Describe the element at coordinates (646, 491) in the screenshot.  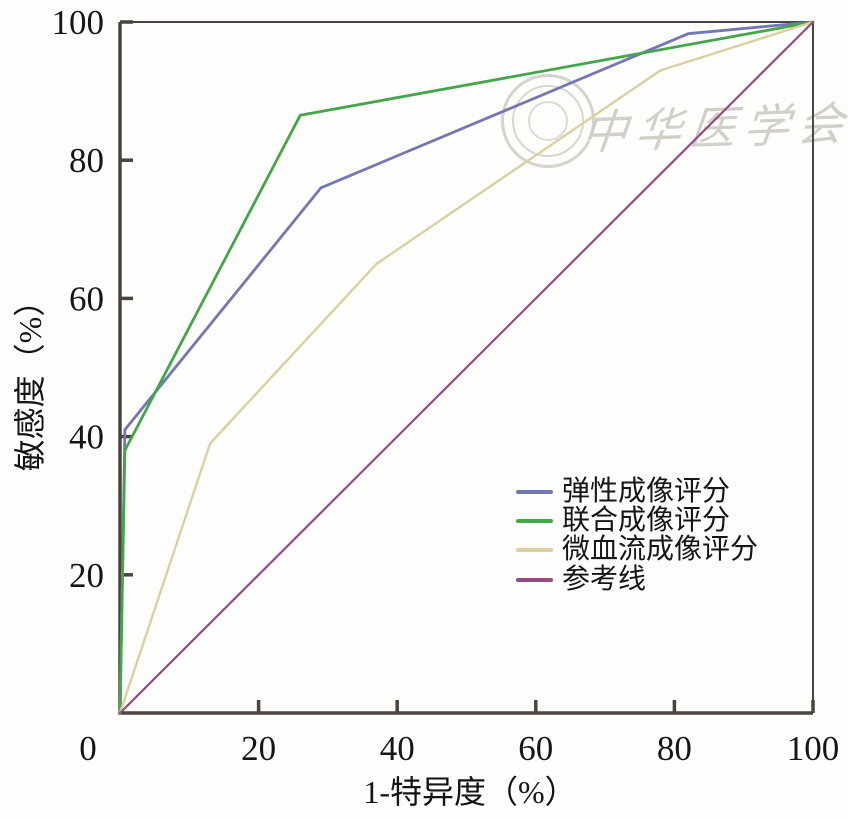
I see `legend-label: 弹性成像评分` at that location.